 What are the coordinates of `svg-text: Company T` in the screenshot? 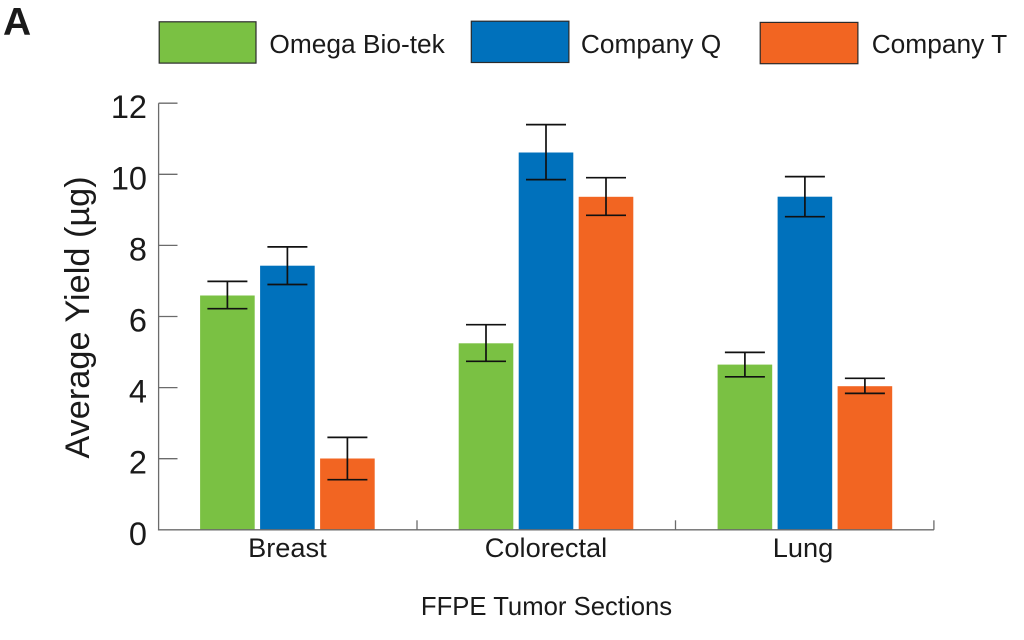 It's located at (939, 44).